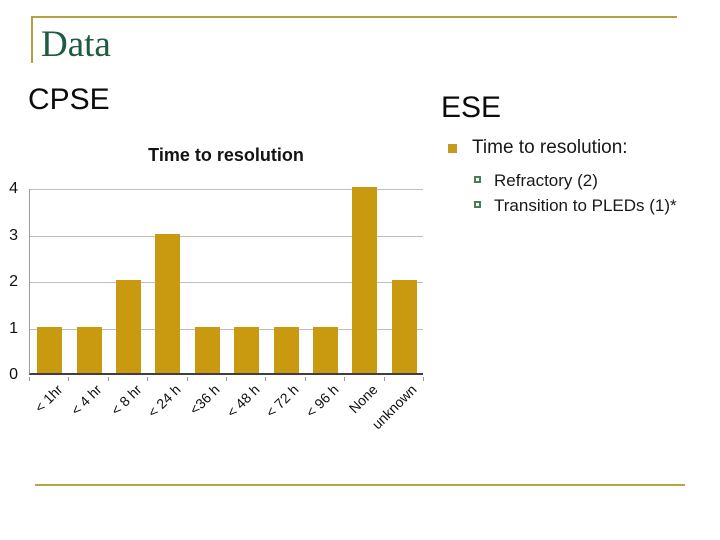  I want to click on y-axis-tick-label: 0, so click(13, 374).